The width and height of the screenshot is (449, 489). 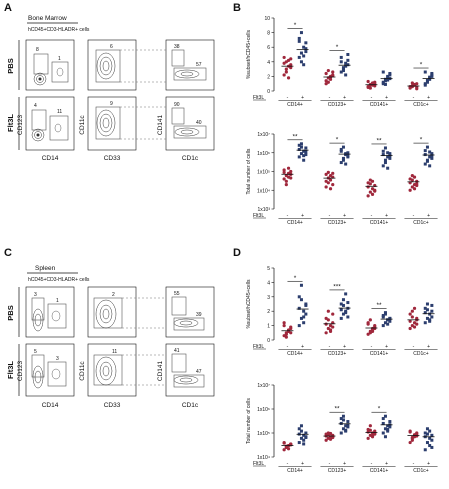 I want to click on y-tick-label: 1x10⁷, so click(x=263, y=135).